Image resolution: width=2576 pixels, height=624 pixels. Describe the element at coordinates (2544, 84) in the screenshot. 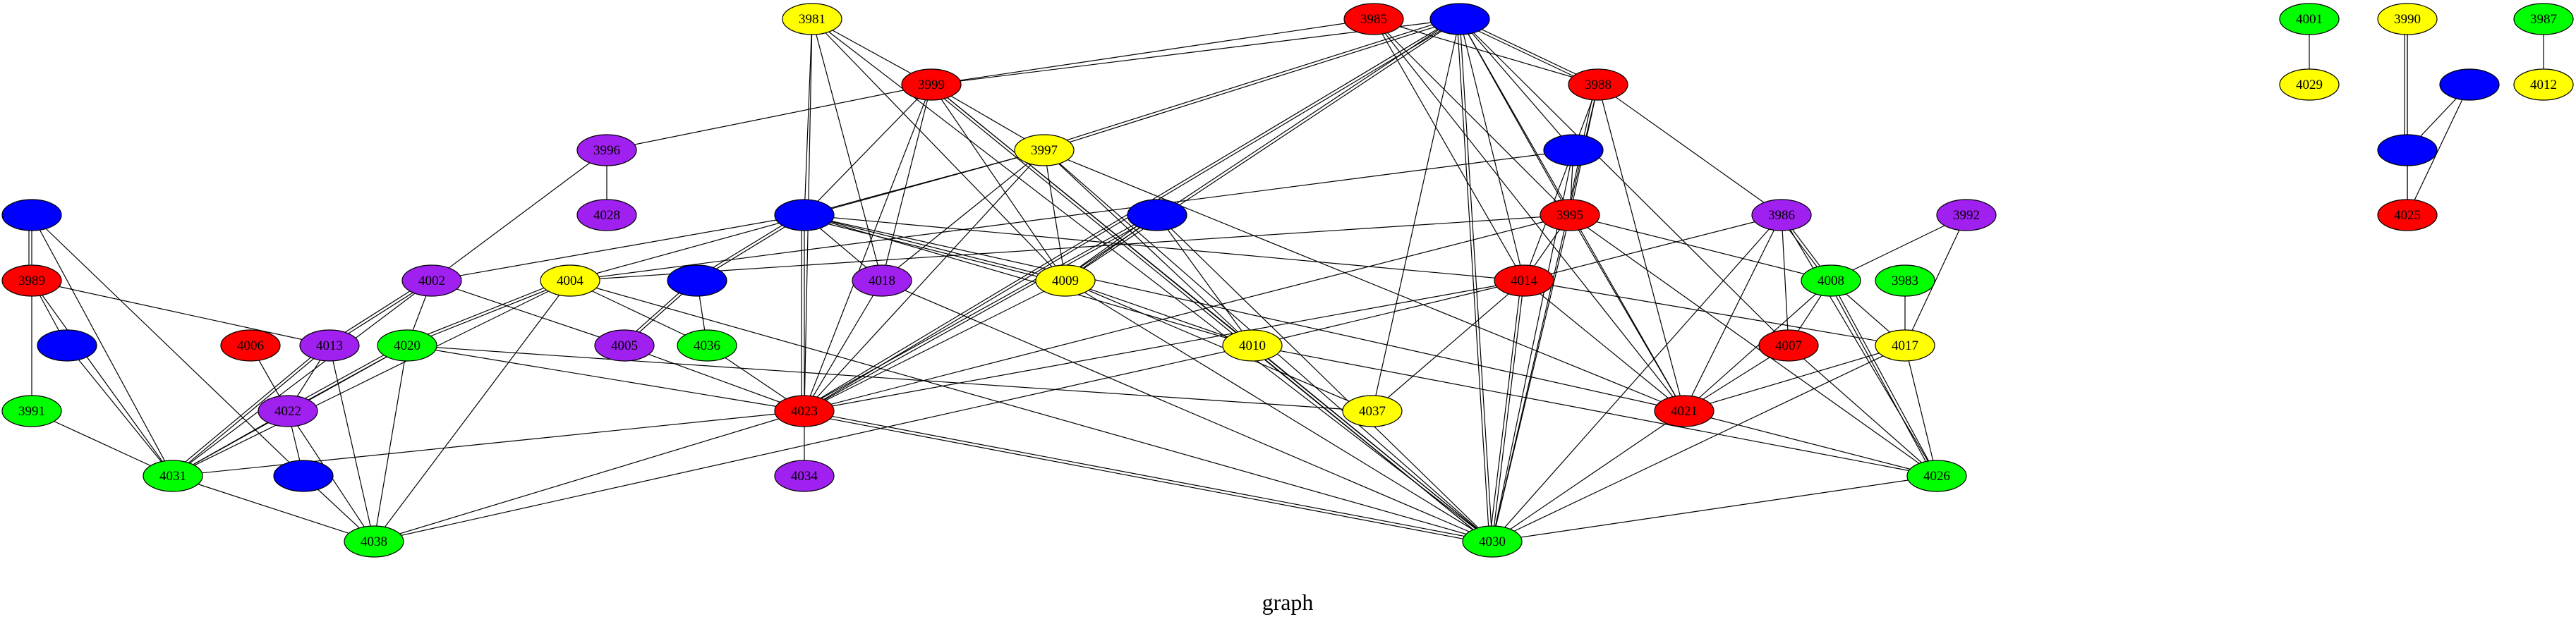

I see `graph-node-4012: 4012` at that location.